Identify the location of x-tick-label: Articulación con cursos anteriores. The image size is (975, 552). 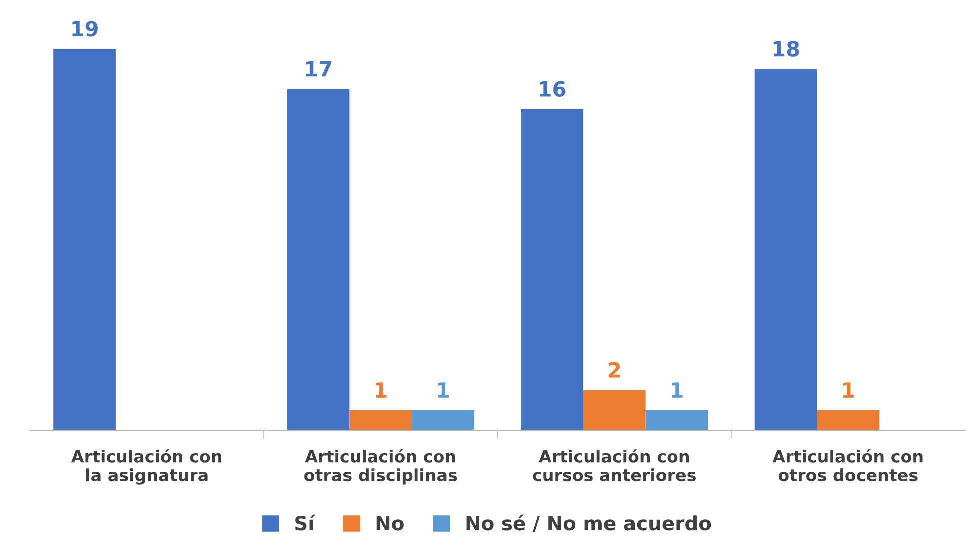
(614, 465).